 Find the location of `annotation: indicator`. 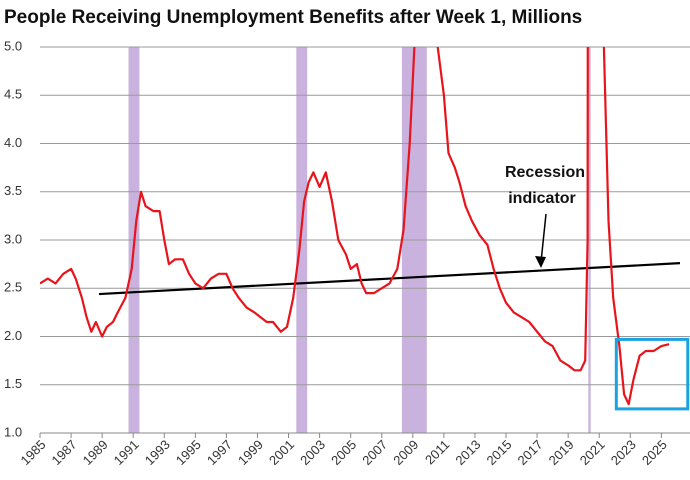

annotation: indicator is located at coordinates (542, 198).